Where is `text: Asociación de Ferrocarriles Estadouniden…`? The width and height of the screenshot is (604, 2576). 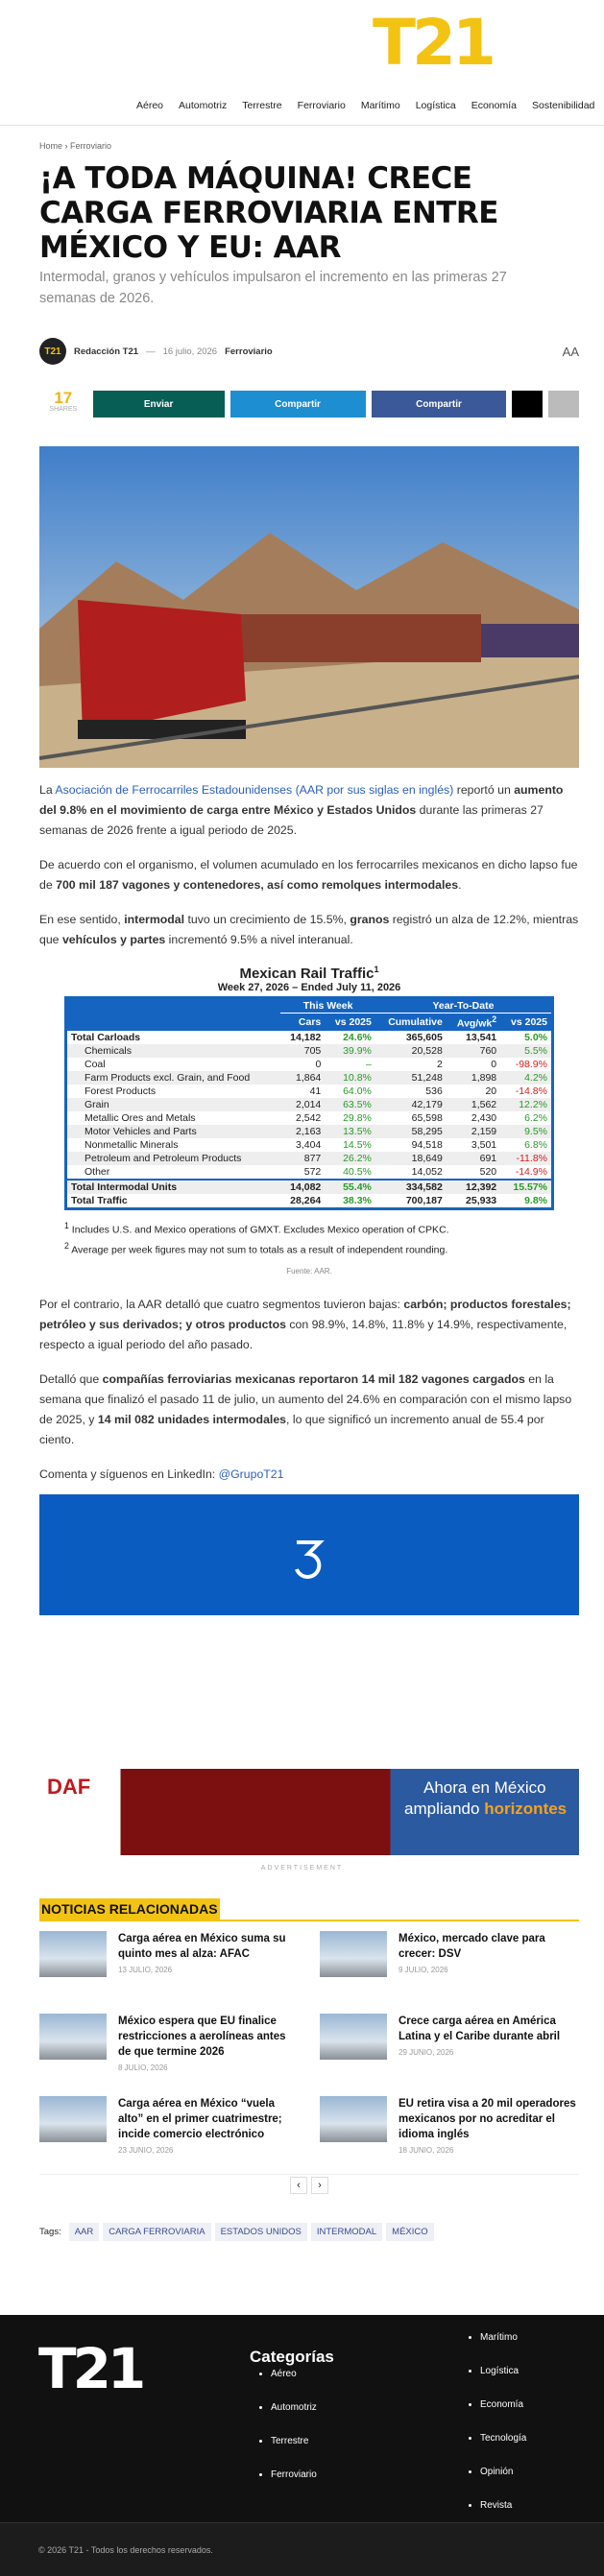 text: Asociación de Ferrocarriles Estadouniden… is located at coordinates (254, 790).